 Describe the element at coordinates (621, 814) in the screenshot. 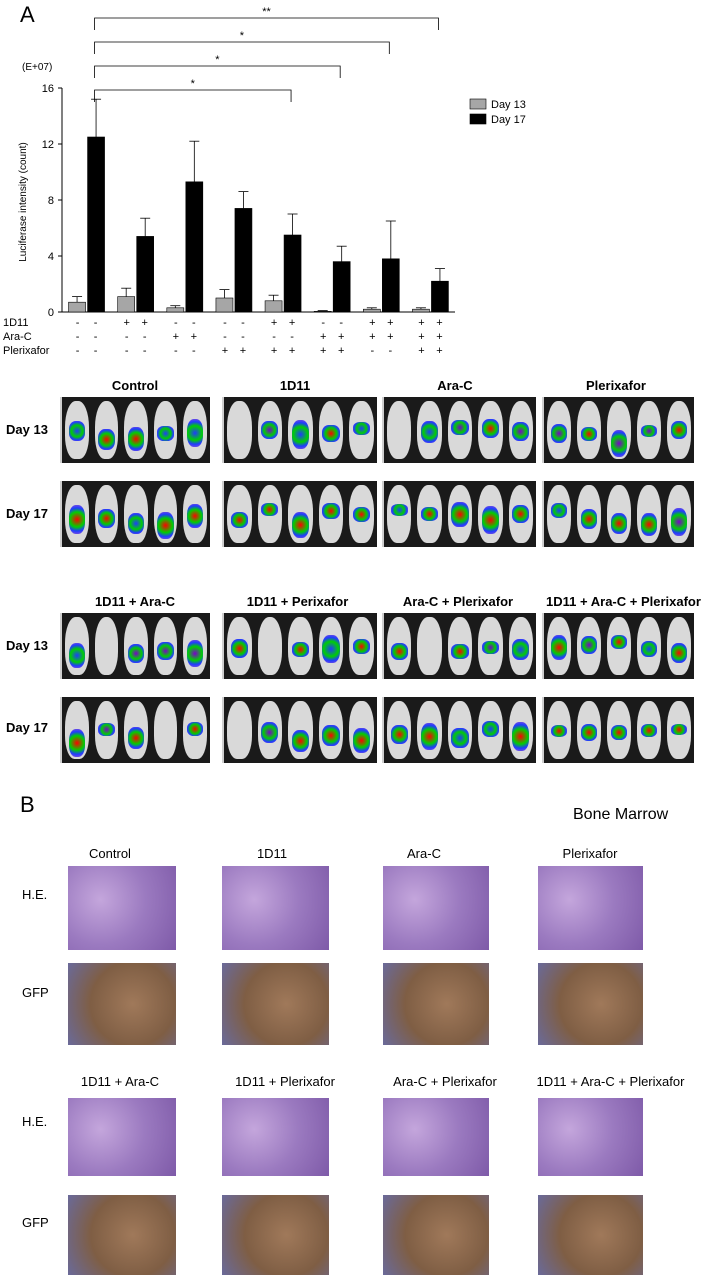

I see `bone-marrow-heading: Bone Marrow` at that location.